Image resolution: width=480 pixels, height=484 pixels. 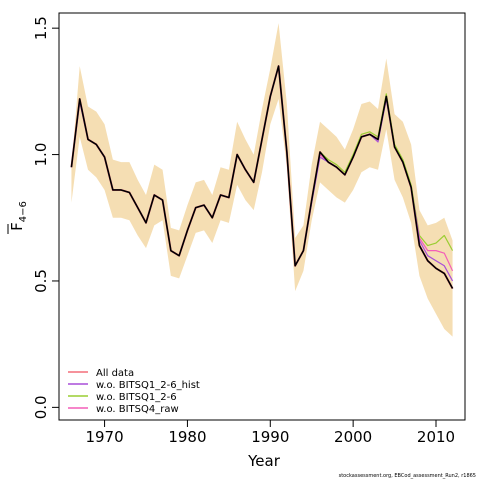 I want to click on x-tick-label: 2000, so click(x=353, y=437).